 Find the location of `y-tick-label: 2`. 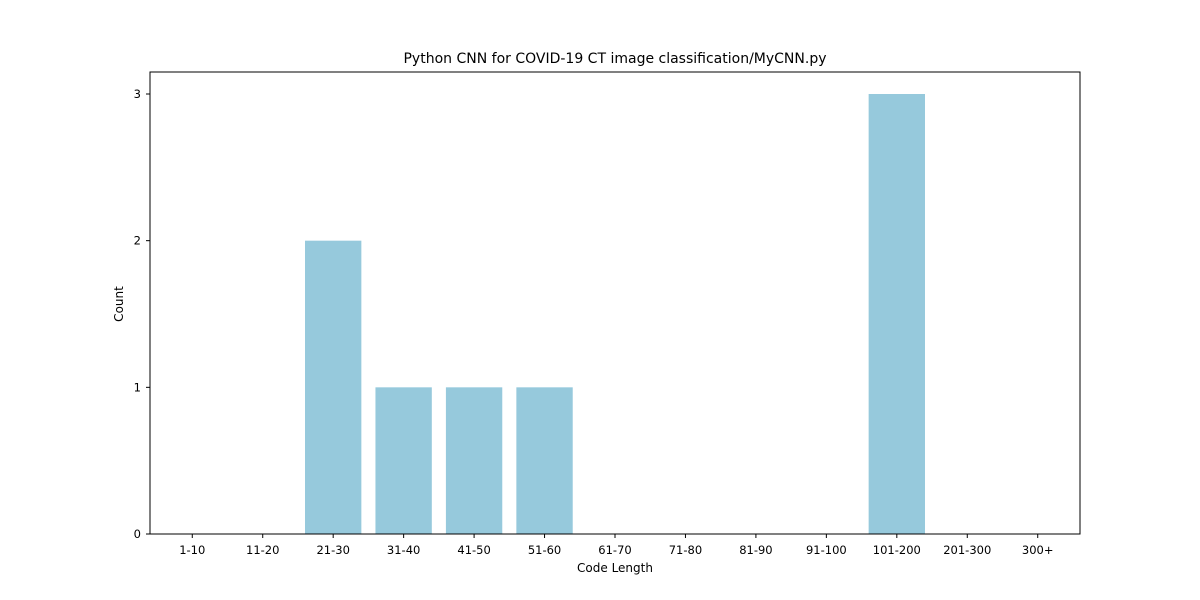

y-tick-label: 2 is located at coordinates (137, 241).